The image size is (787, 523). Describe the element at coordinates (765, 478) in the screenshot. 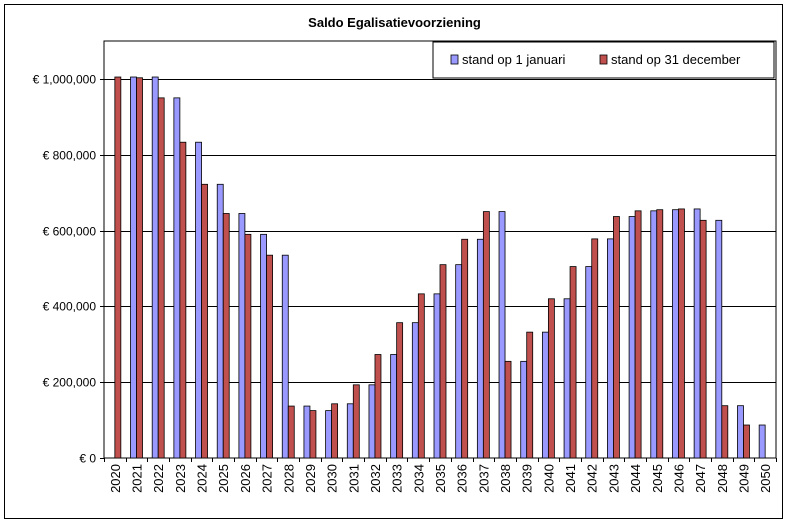

I see `x-tick-label: 2050` at that location.